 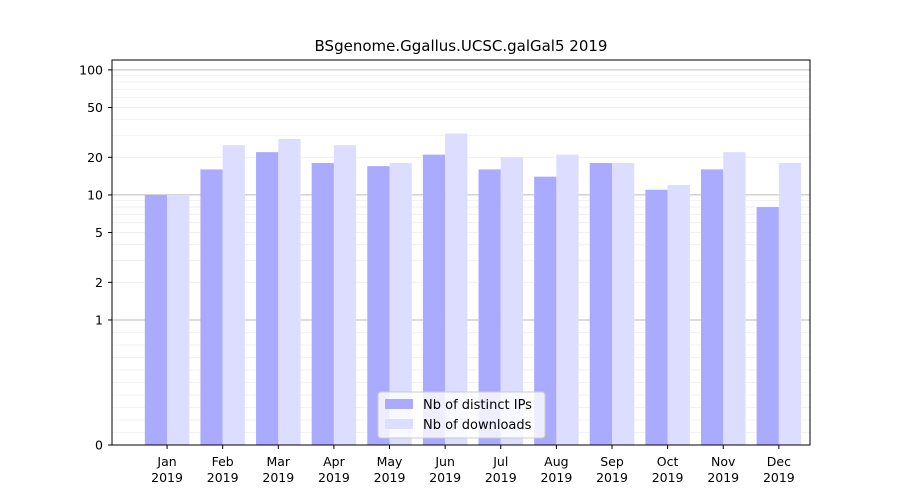 What do you see at coordinates (723, 461) in the screenshot?
I see `x-tick-label-month: Nov` at bounding box center [723, 461].